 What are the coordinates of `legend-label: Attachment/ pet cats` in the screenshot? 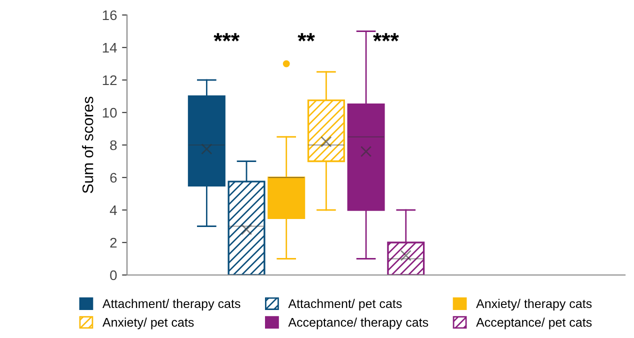 It's located at (345, 304).